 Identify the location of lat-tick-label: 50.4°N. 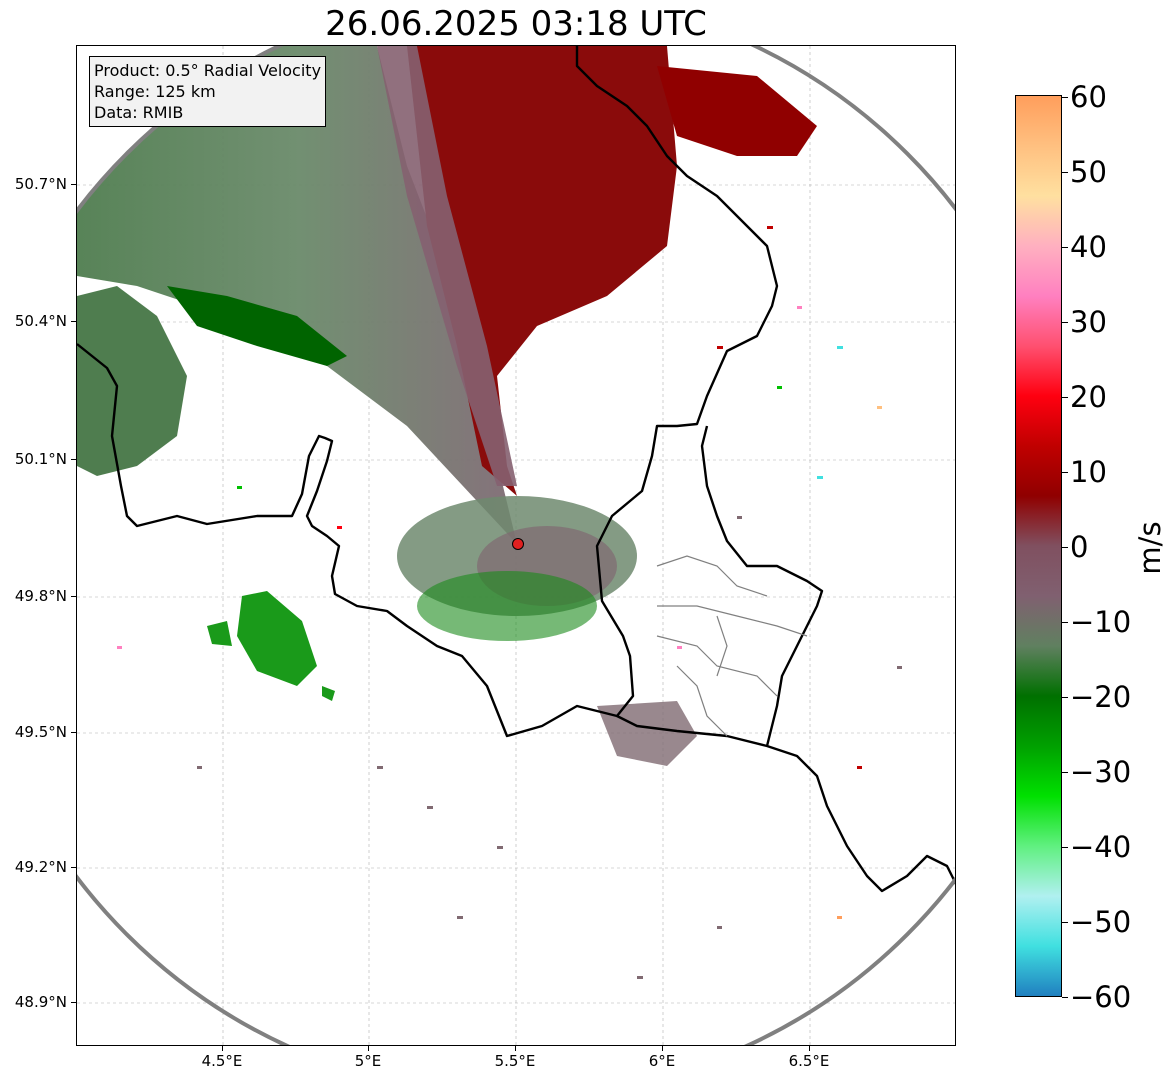
(40, 321).